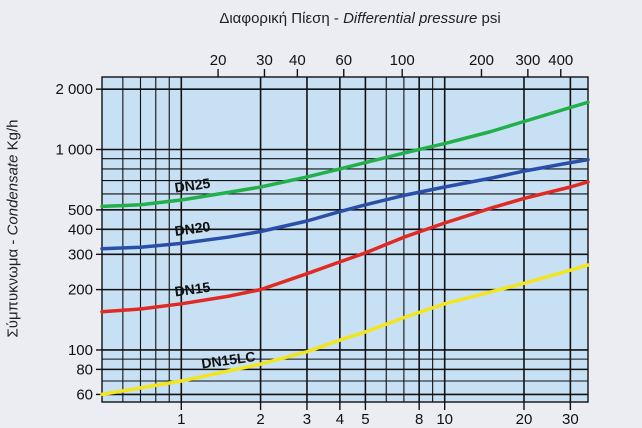  What do you see at coordinates (570, 419) in the screenshot?
I see `x-tick-label: 30` at bounding box center [570, 419].